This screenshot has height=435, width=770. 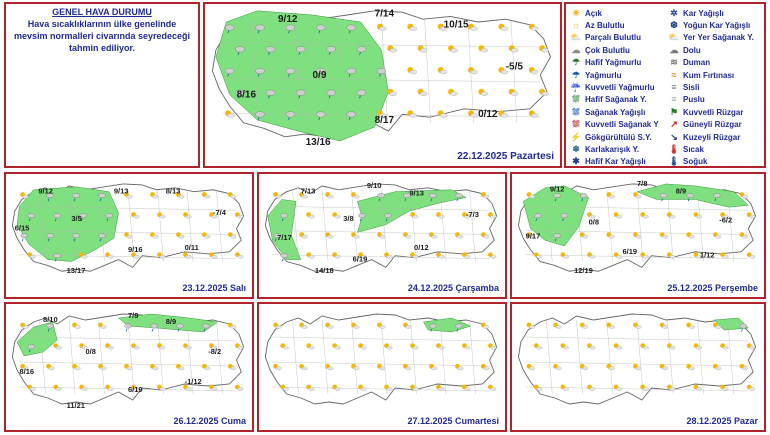 I want to click on legend-item: ≡ Sisli, so click(x=683, y=87).